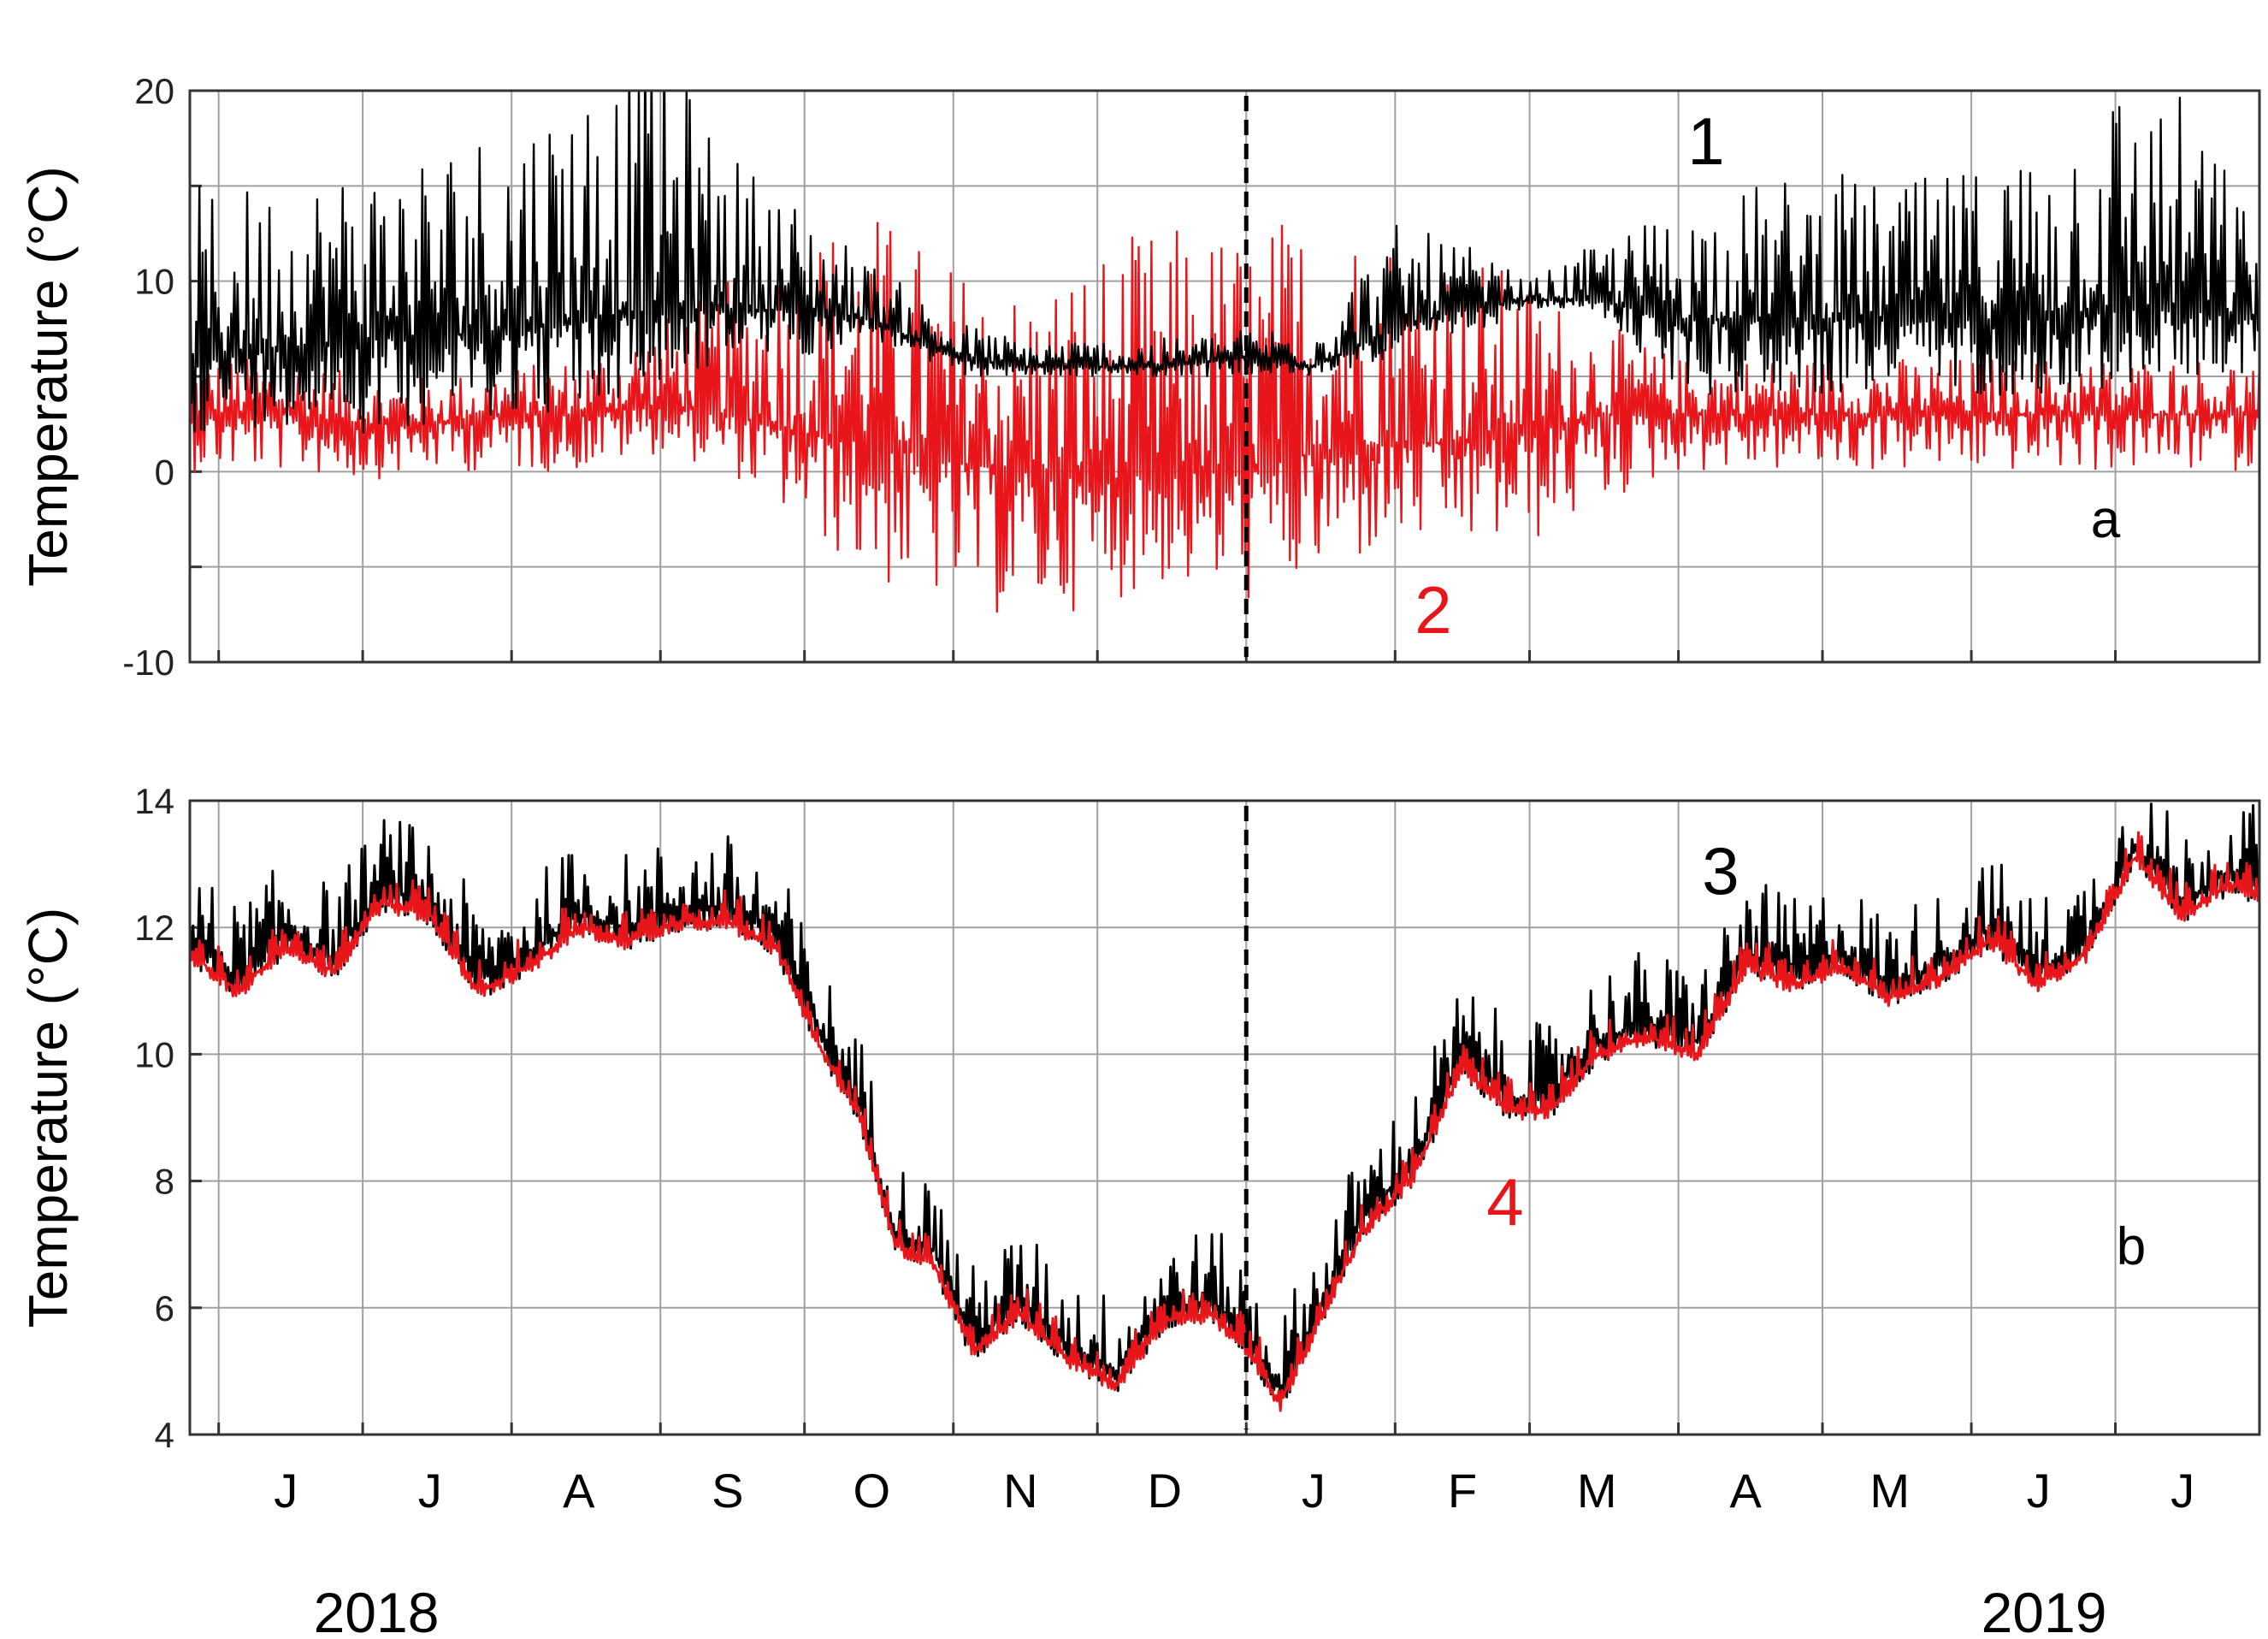 This screenshot has width=2268, height=1639. I want to click on month-label: S, so click(727, 1491).